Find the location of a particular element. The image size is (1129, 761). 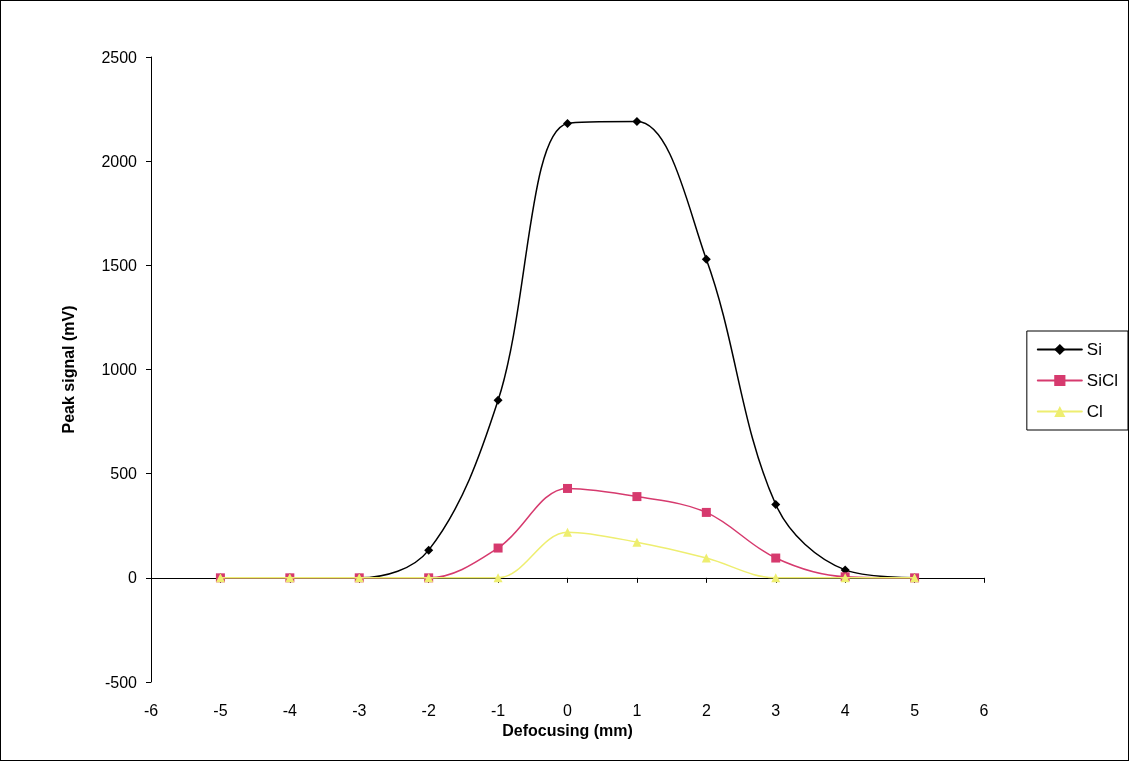

y-tick-label: 1500 is located at coordinates (119, 265).